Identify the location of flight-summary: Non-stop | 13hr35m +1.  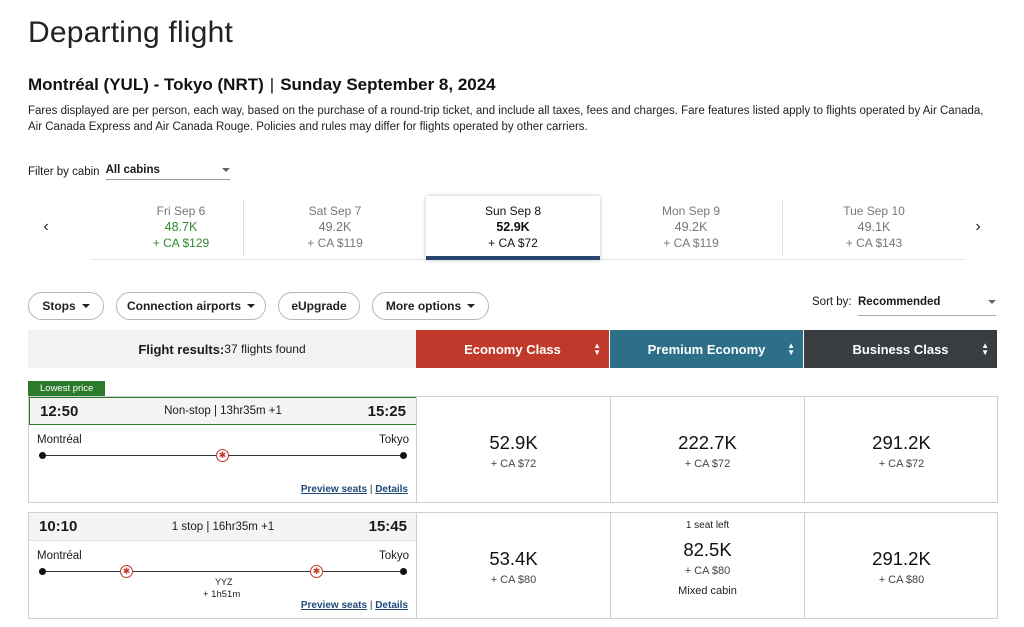
(223, 411).